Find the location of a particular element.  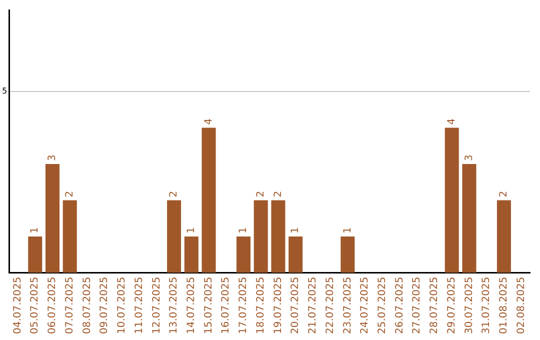

x-tick-label: 14.07.2025 is located at coordinates (191, 305).